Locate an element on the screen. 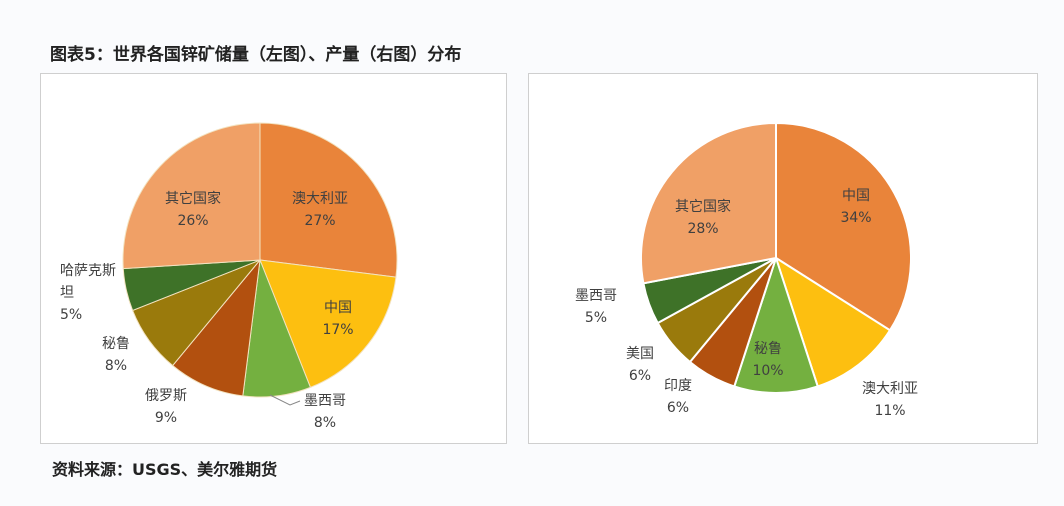 This screenshot has width=1064, height=506. slice-label: 其它国家 26% is located at coordinates (193, 209).